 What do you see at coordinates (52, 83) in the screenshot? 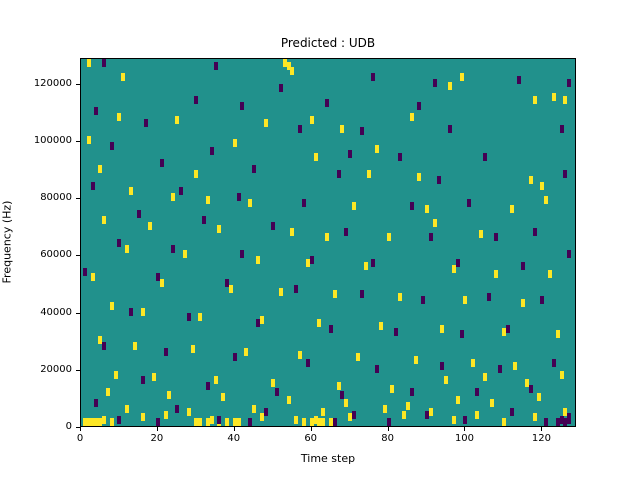
I see `y-tick-label: 120000` at bounding box center [52, 83].